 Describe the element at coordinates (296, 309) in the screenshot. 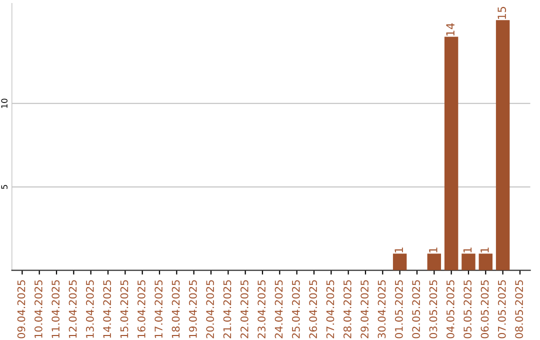

I see `x-tick-label: 25.04.2025` at that location.